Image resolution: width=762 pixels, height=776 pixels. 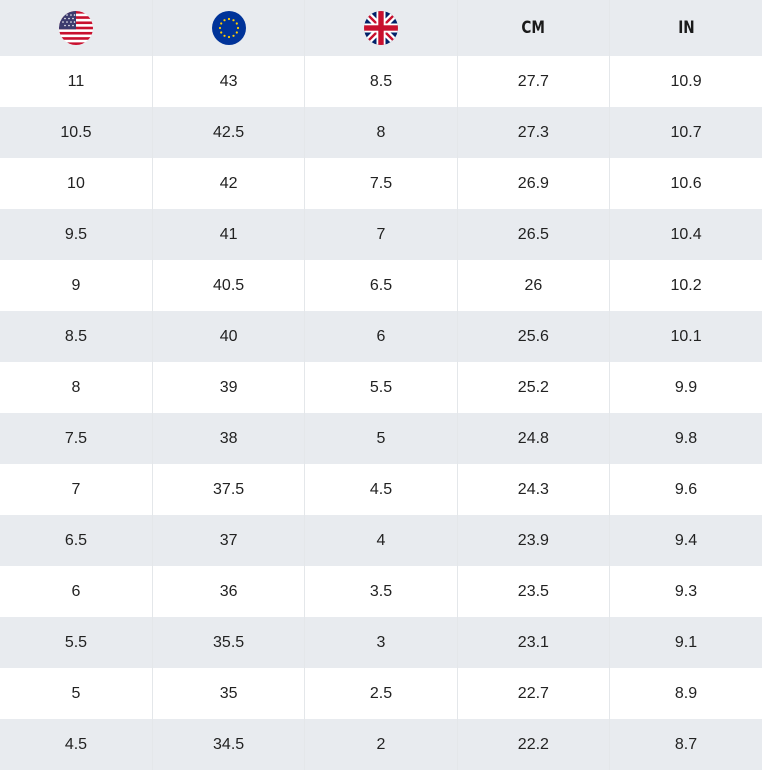 What do you see at coordinates (686, 540) in the screenshot?
I see `in-cell: 9.4` at bounding box center [686, 540].